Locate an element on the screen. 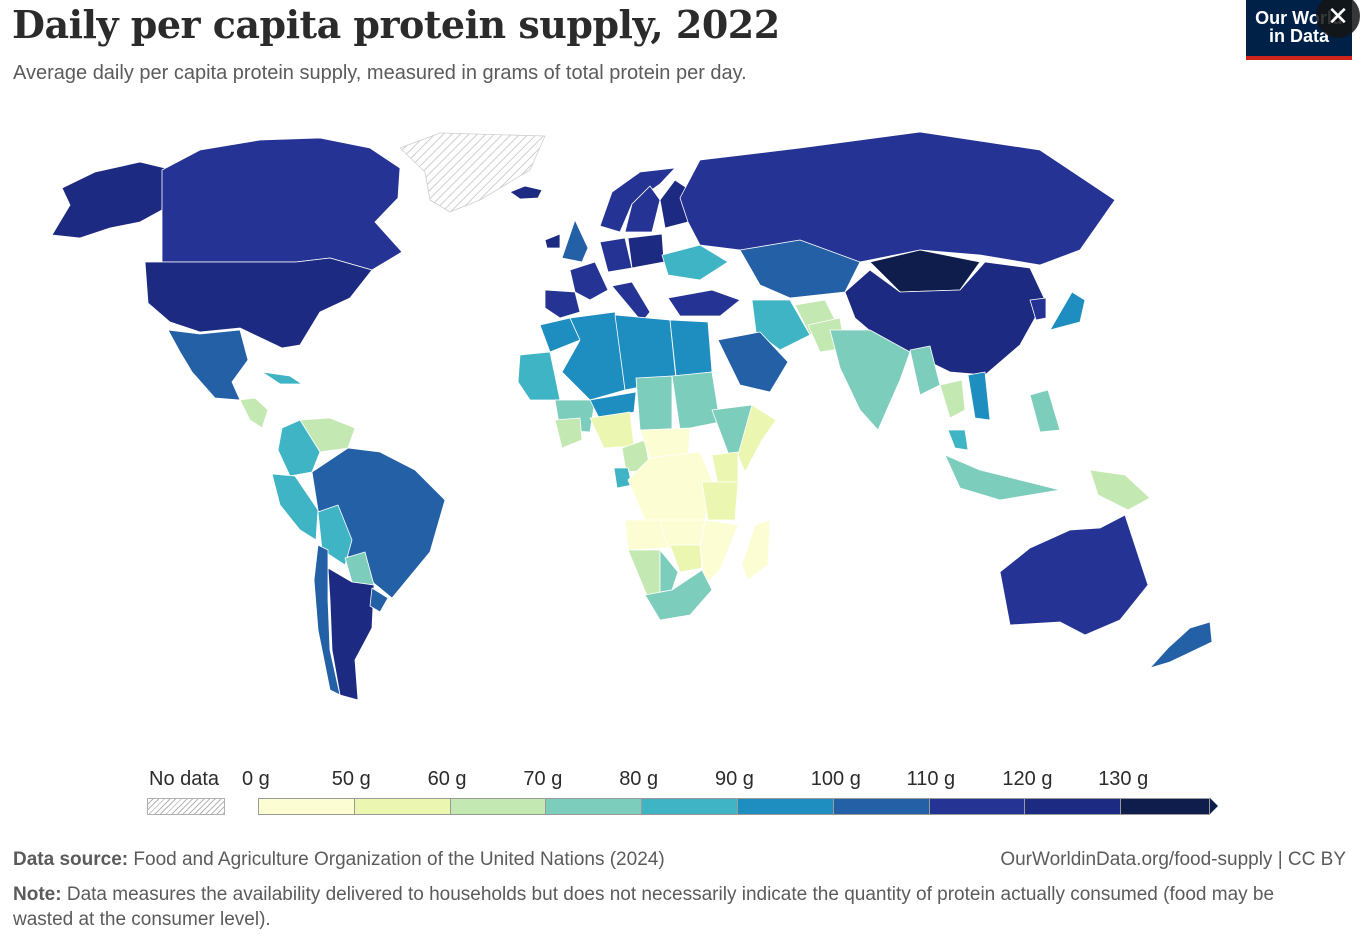 The image size is (1360, 942). region-argentina is located at coordinates (351, 634).